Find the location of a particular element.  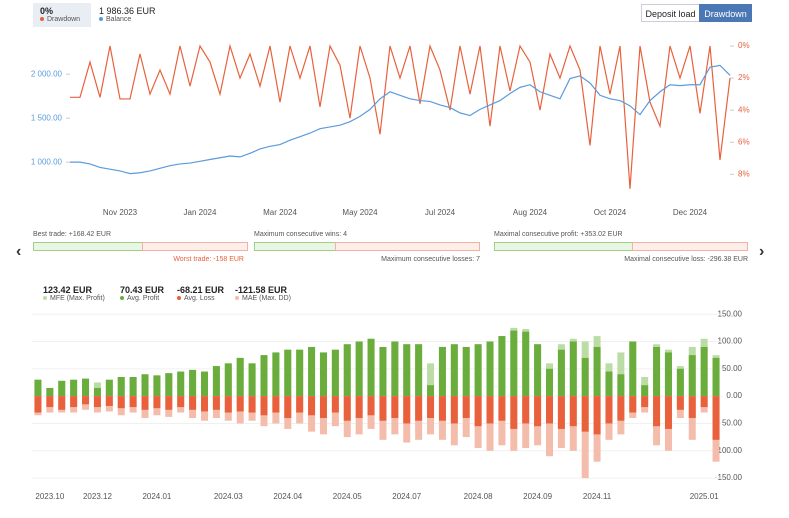

next-arrow: › is located at coordinates (762, 251).